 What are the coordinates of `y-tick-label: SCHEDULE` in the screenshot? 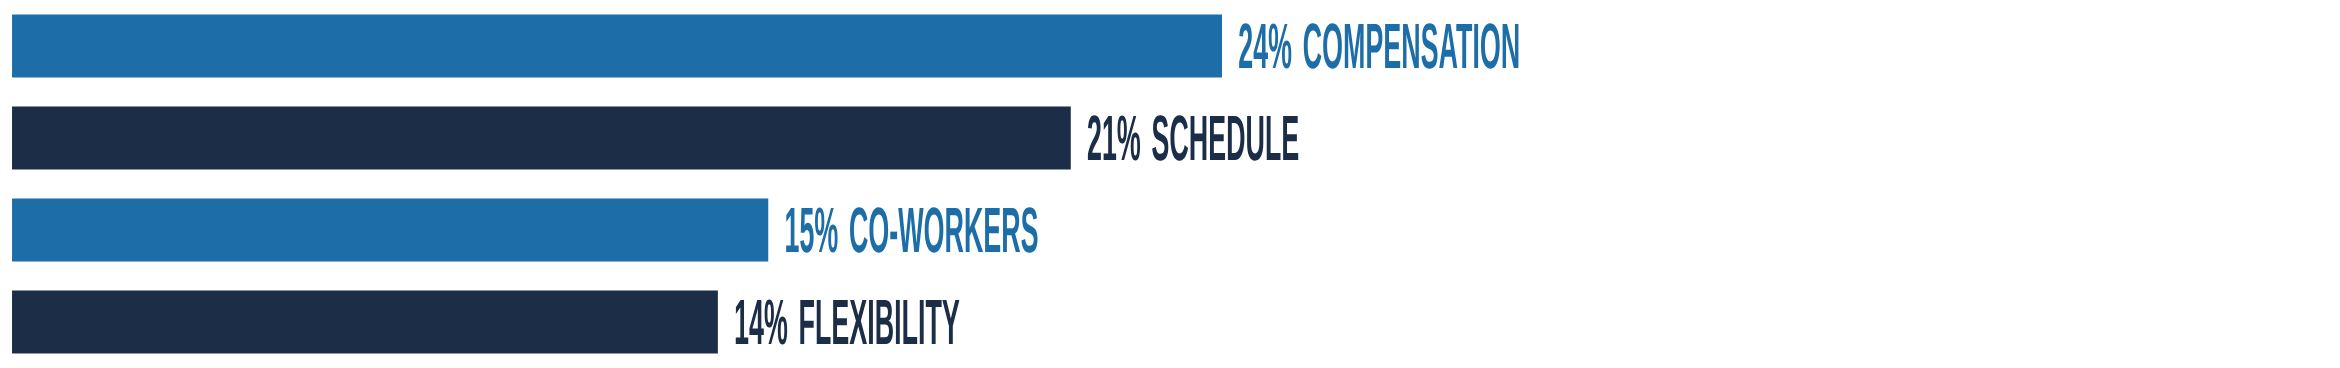 It's located at (1225, 138).